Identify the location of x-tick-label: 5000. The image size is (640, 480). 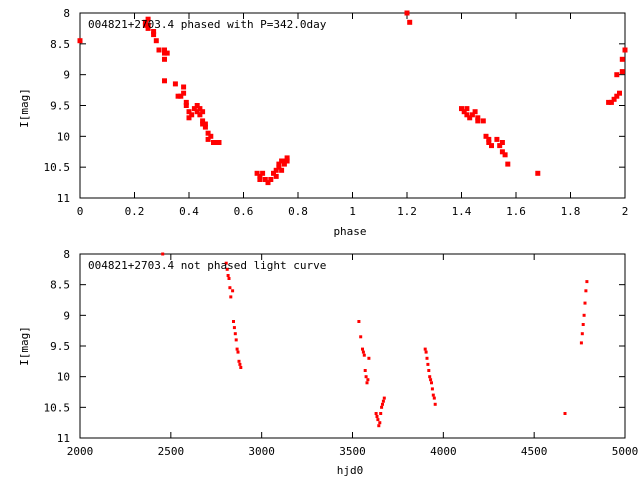
(625, 451).